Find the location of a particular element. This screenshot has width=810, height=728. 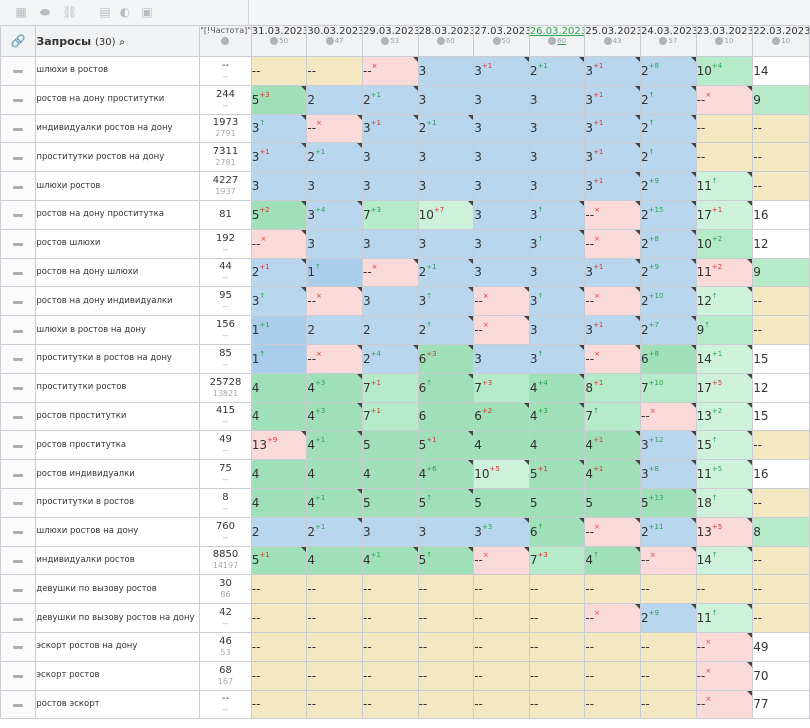

query-cell: эскорт ростов is located at coordinates (118, 675).